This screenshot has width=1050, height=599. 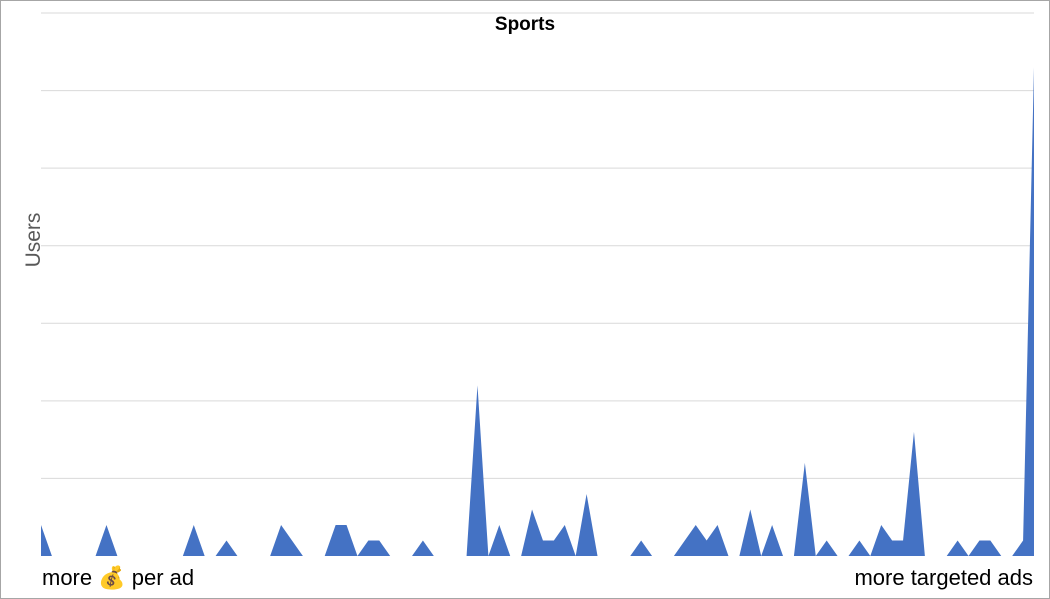 I want to click on x-axis-label-left: more 💰 per ad, so click(x=118, y=577).